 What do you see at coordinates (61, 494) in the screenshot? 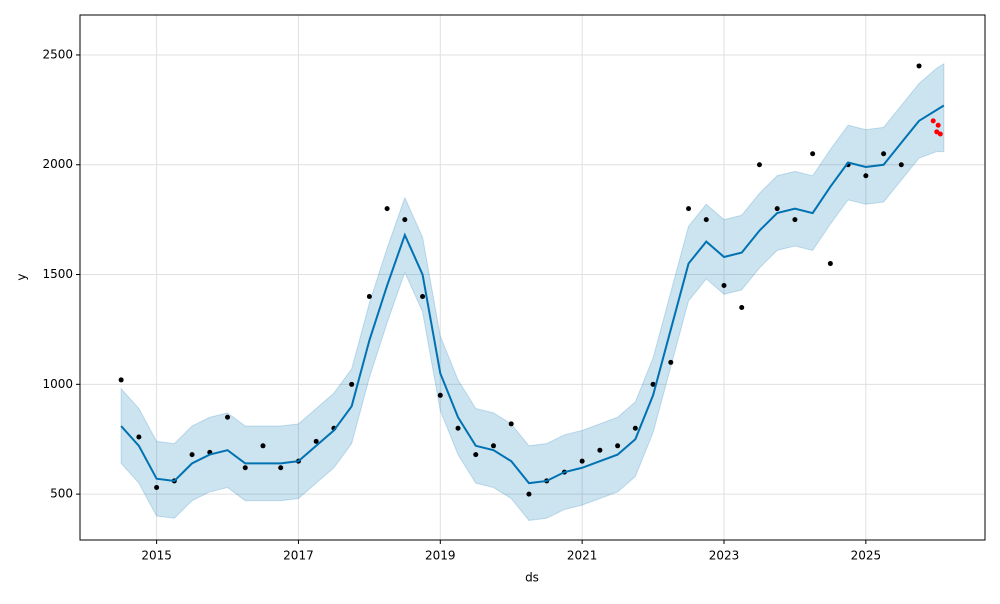
I see `y-tick-label: 500` at bounding box center [61, 494].